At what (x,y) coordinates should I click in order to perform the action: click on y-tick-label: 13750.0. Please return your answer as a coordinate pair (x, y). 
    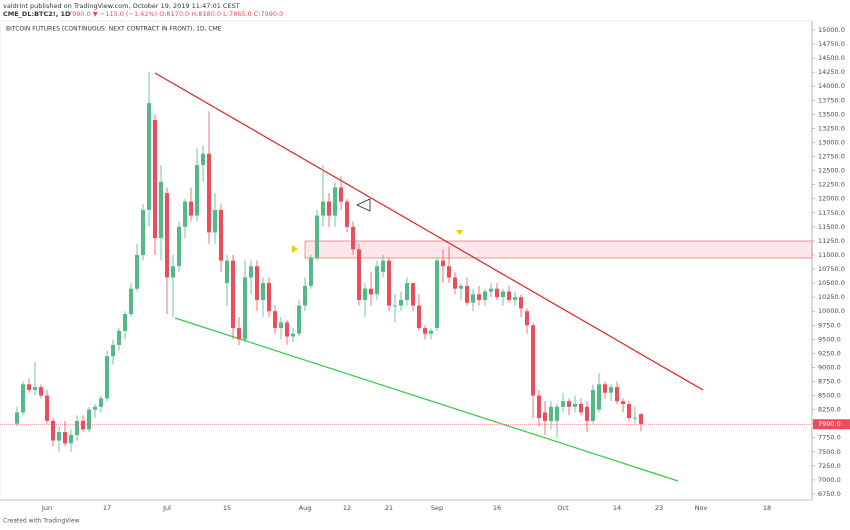
    Looking at the image, I should click on (831, 100).